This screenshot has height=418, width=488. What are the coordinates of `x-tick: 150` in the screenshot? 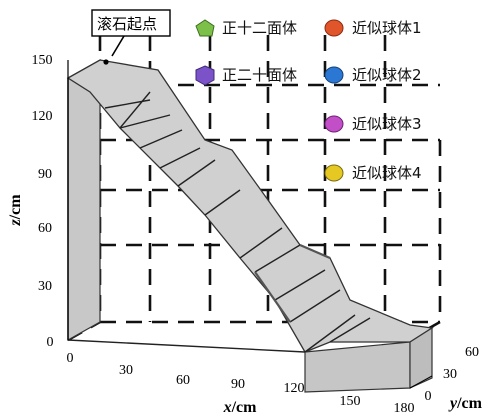 It's located at (350, 401).